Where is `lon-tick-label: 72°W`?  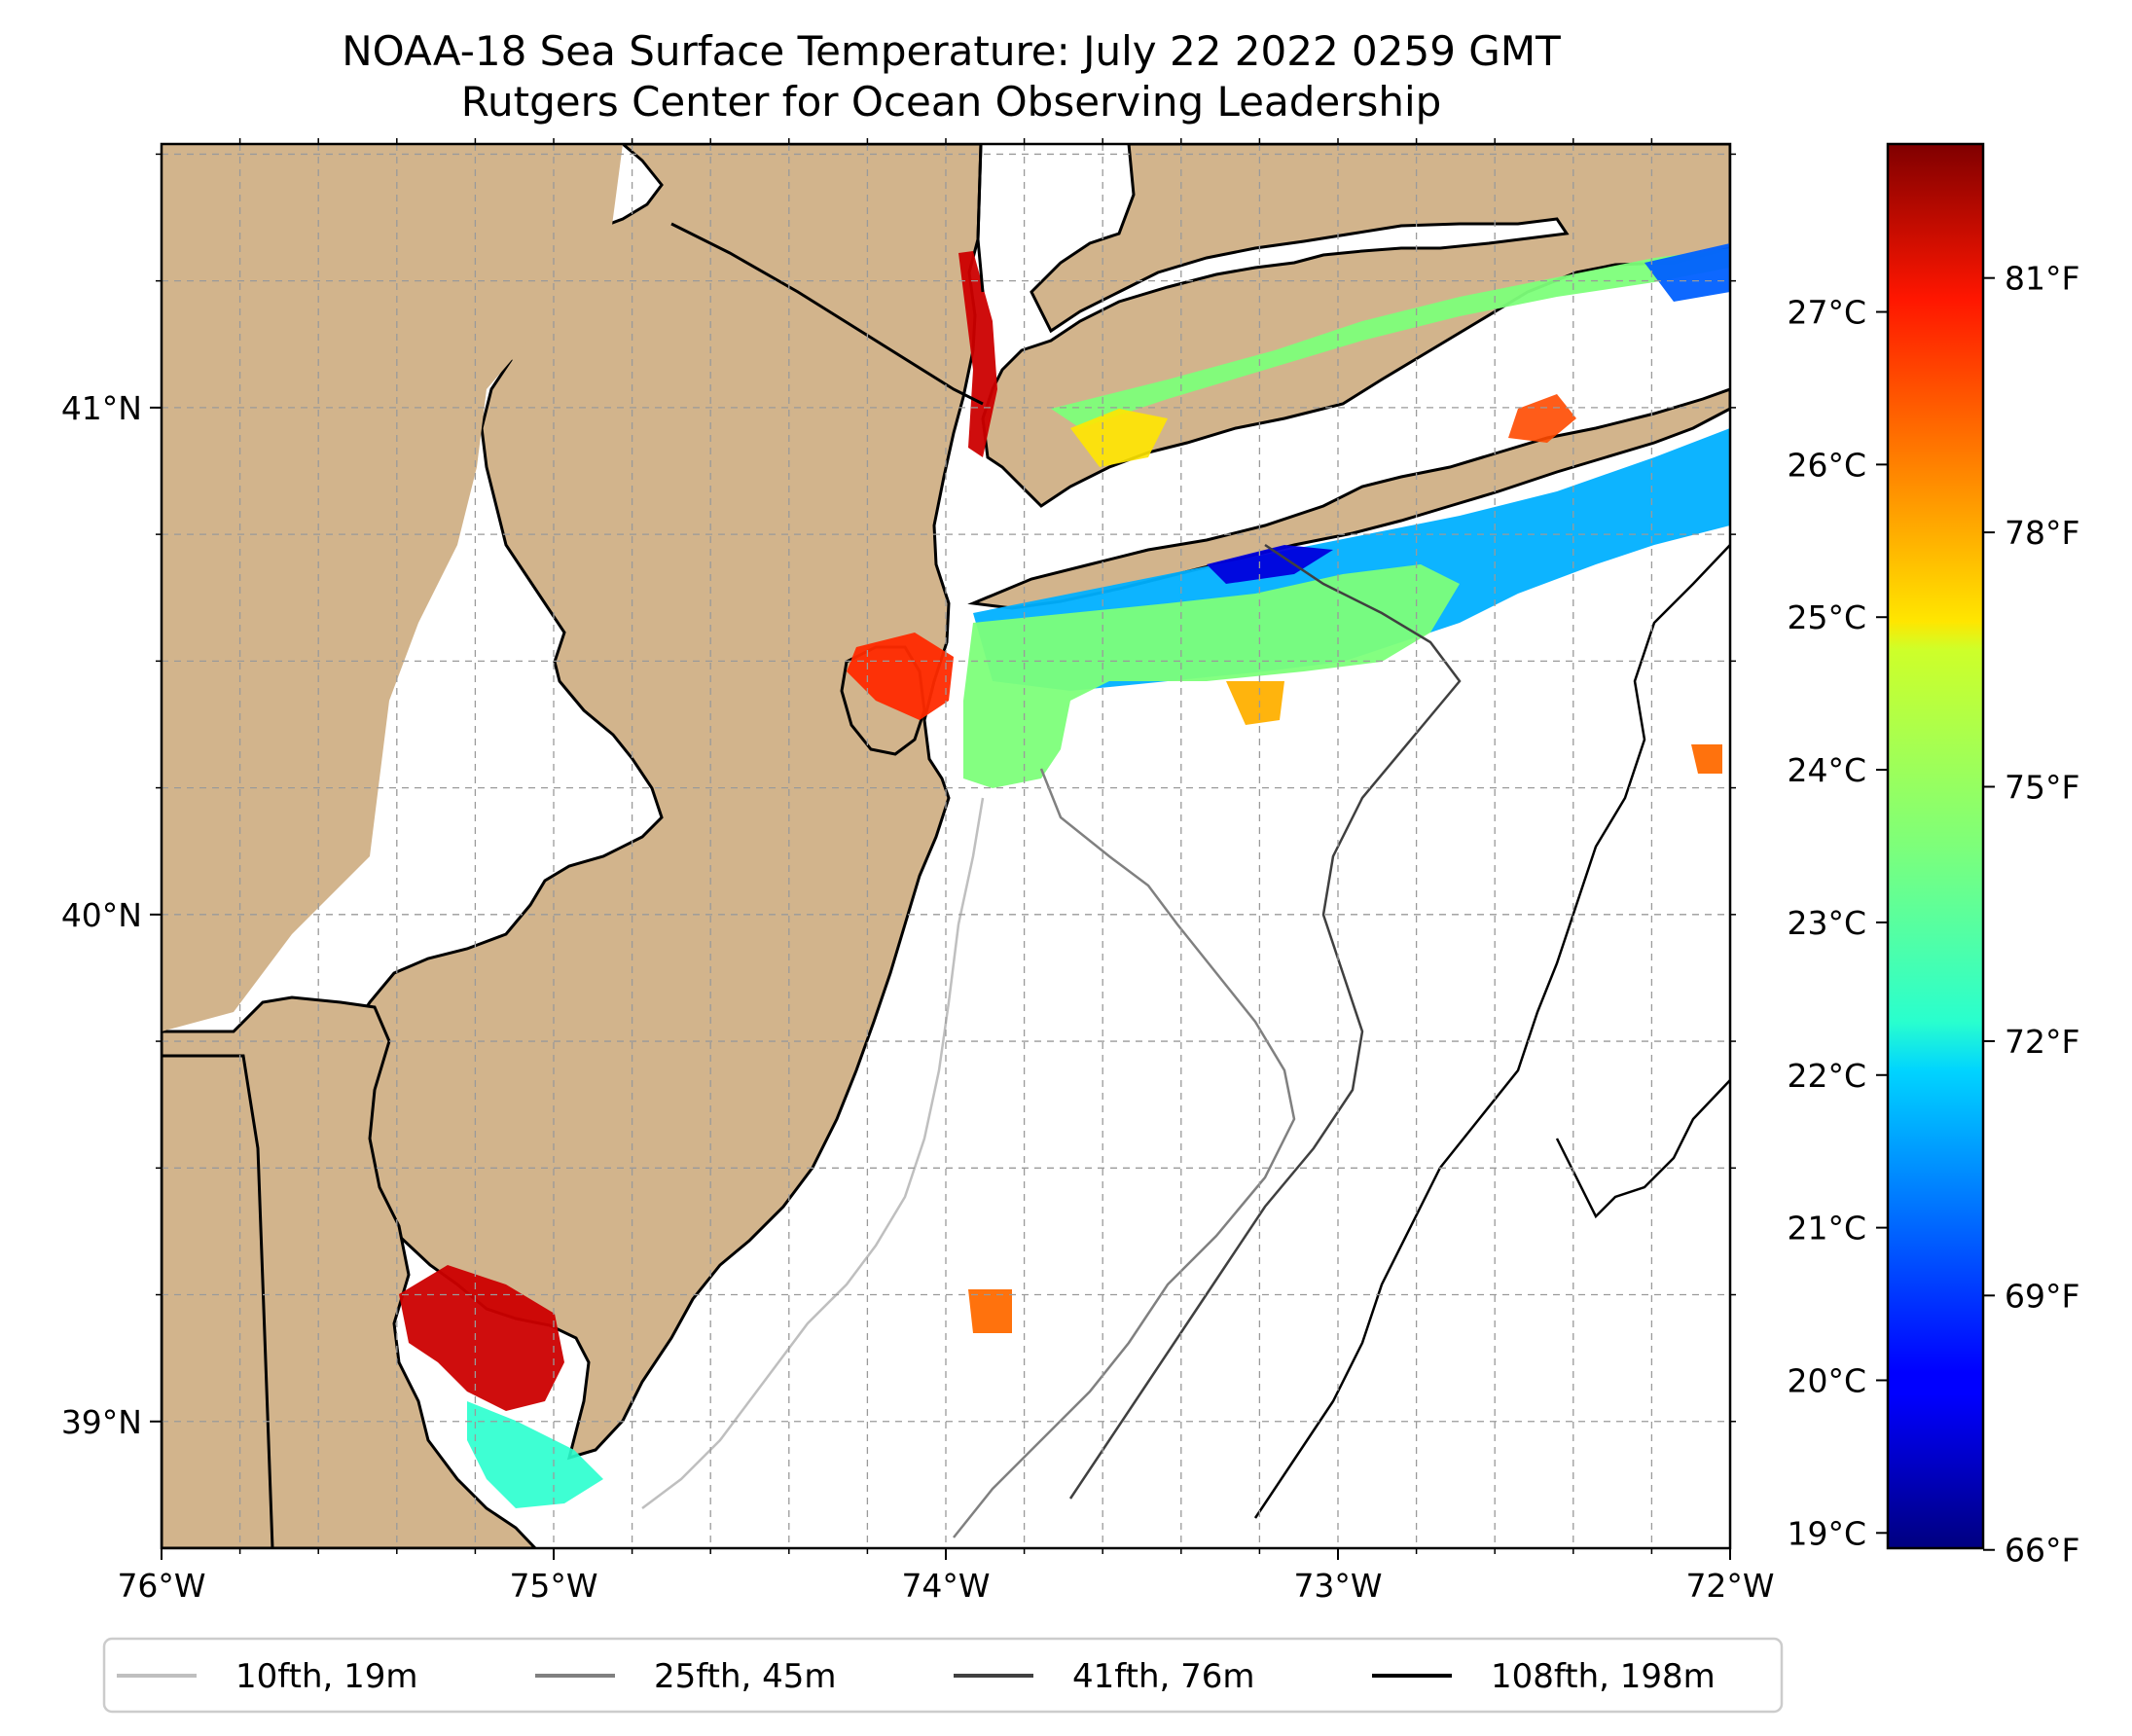 lon-tick-label: 72°W is located at coordinates (1730, 1586).